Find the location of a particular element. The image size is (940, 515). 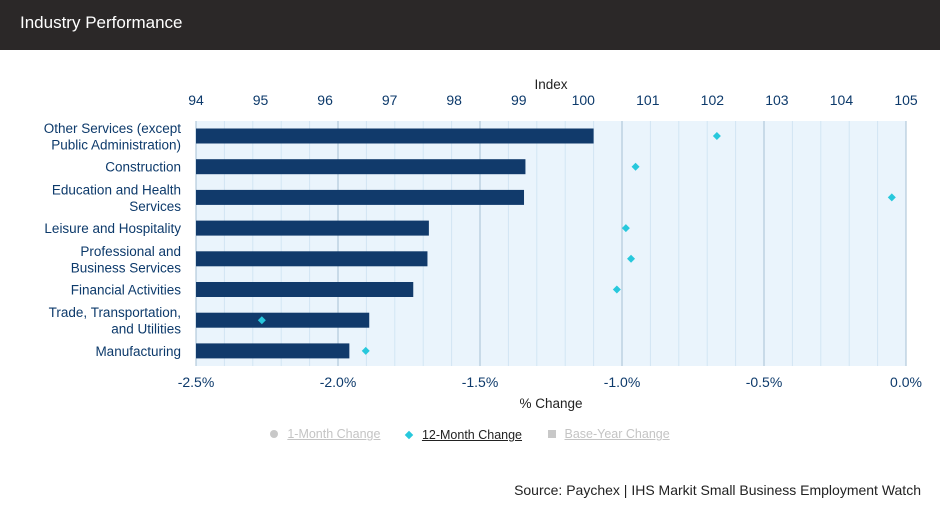

category-label: Manufacturing is located at coordinates (138, 351).